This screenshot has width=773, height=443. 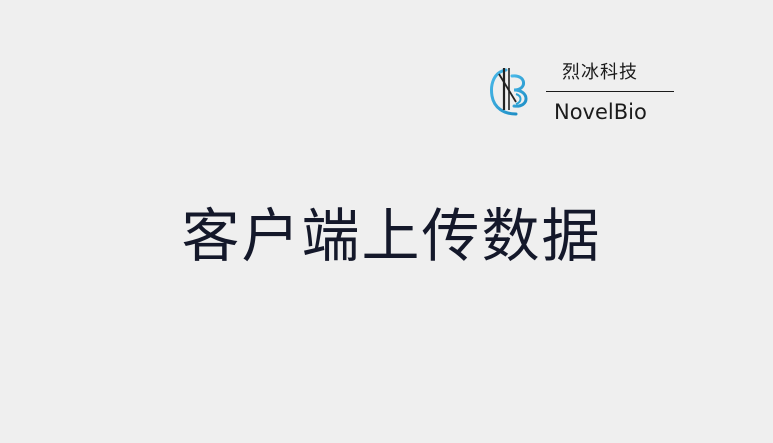 What do you see at coordinates (586, 96) in the screenshot?
I see `brand-logo: 烈冰科技 NovelBio` at bounding box center [586, 96].